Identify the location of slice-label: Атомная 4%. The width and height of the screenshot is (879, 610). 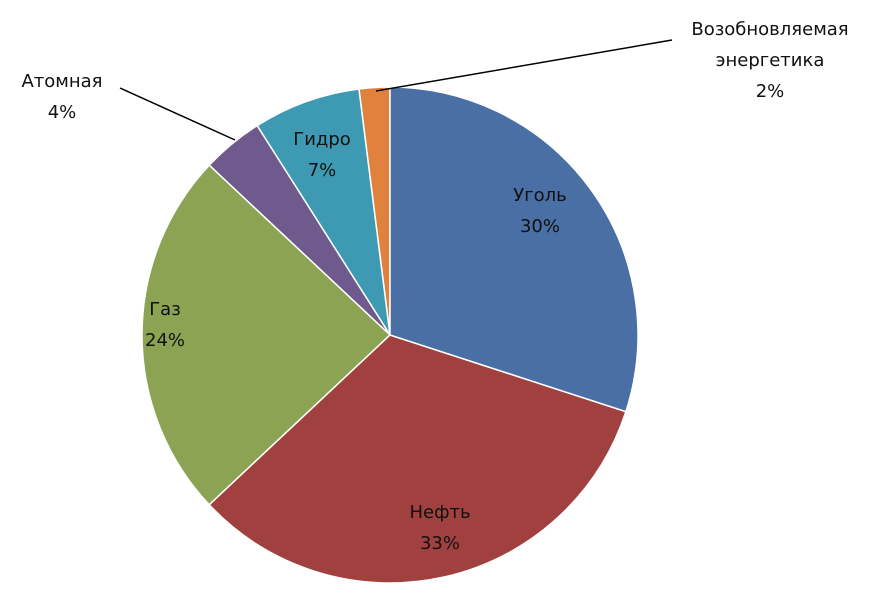
(61, 97).